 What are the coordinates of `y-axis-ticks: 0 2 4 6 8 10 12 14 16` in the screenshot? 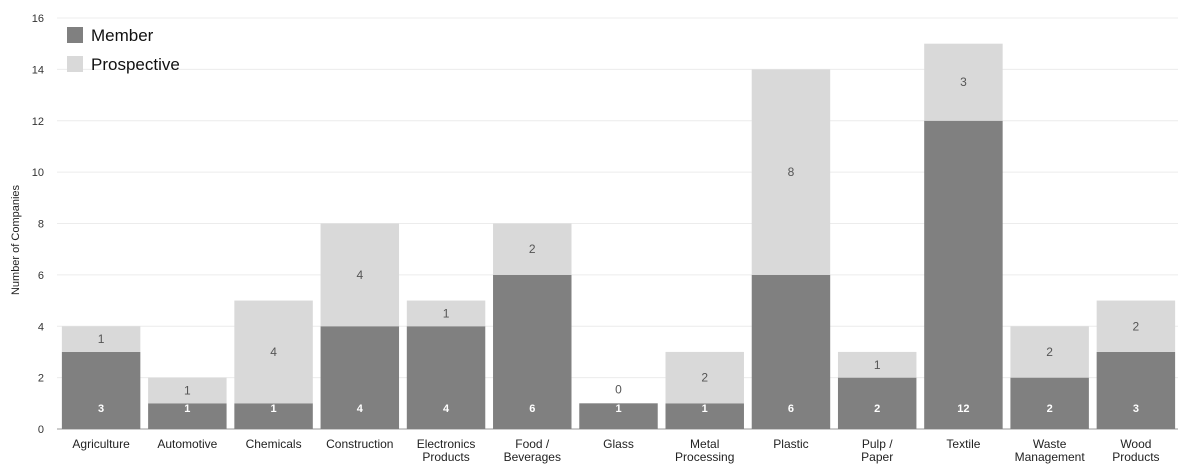 It's located at (38, 224).